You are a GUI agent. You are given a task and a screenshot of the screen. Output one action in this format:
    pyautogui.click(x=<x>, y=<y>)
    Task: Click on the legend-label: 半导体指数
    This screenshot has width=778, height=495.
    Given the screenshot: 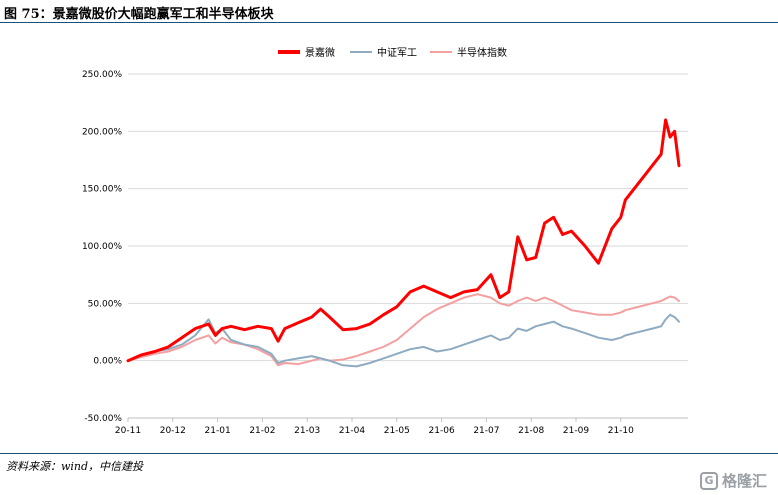 What is the action you would take?
    pyautogui.click(x=482, y=52)
    